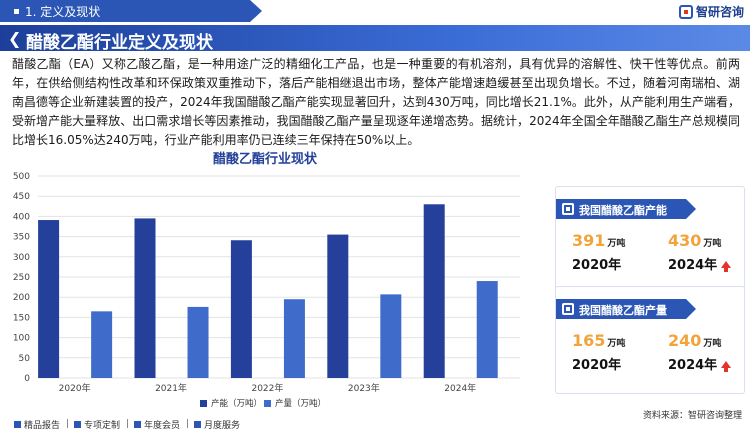 The height and width of the screenshot is (432, 750). I want to click on output-card-title: 我国醋酸乙酯产量, so click(623, 310).